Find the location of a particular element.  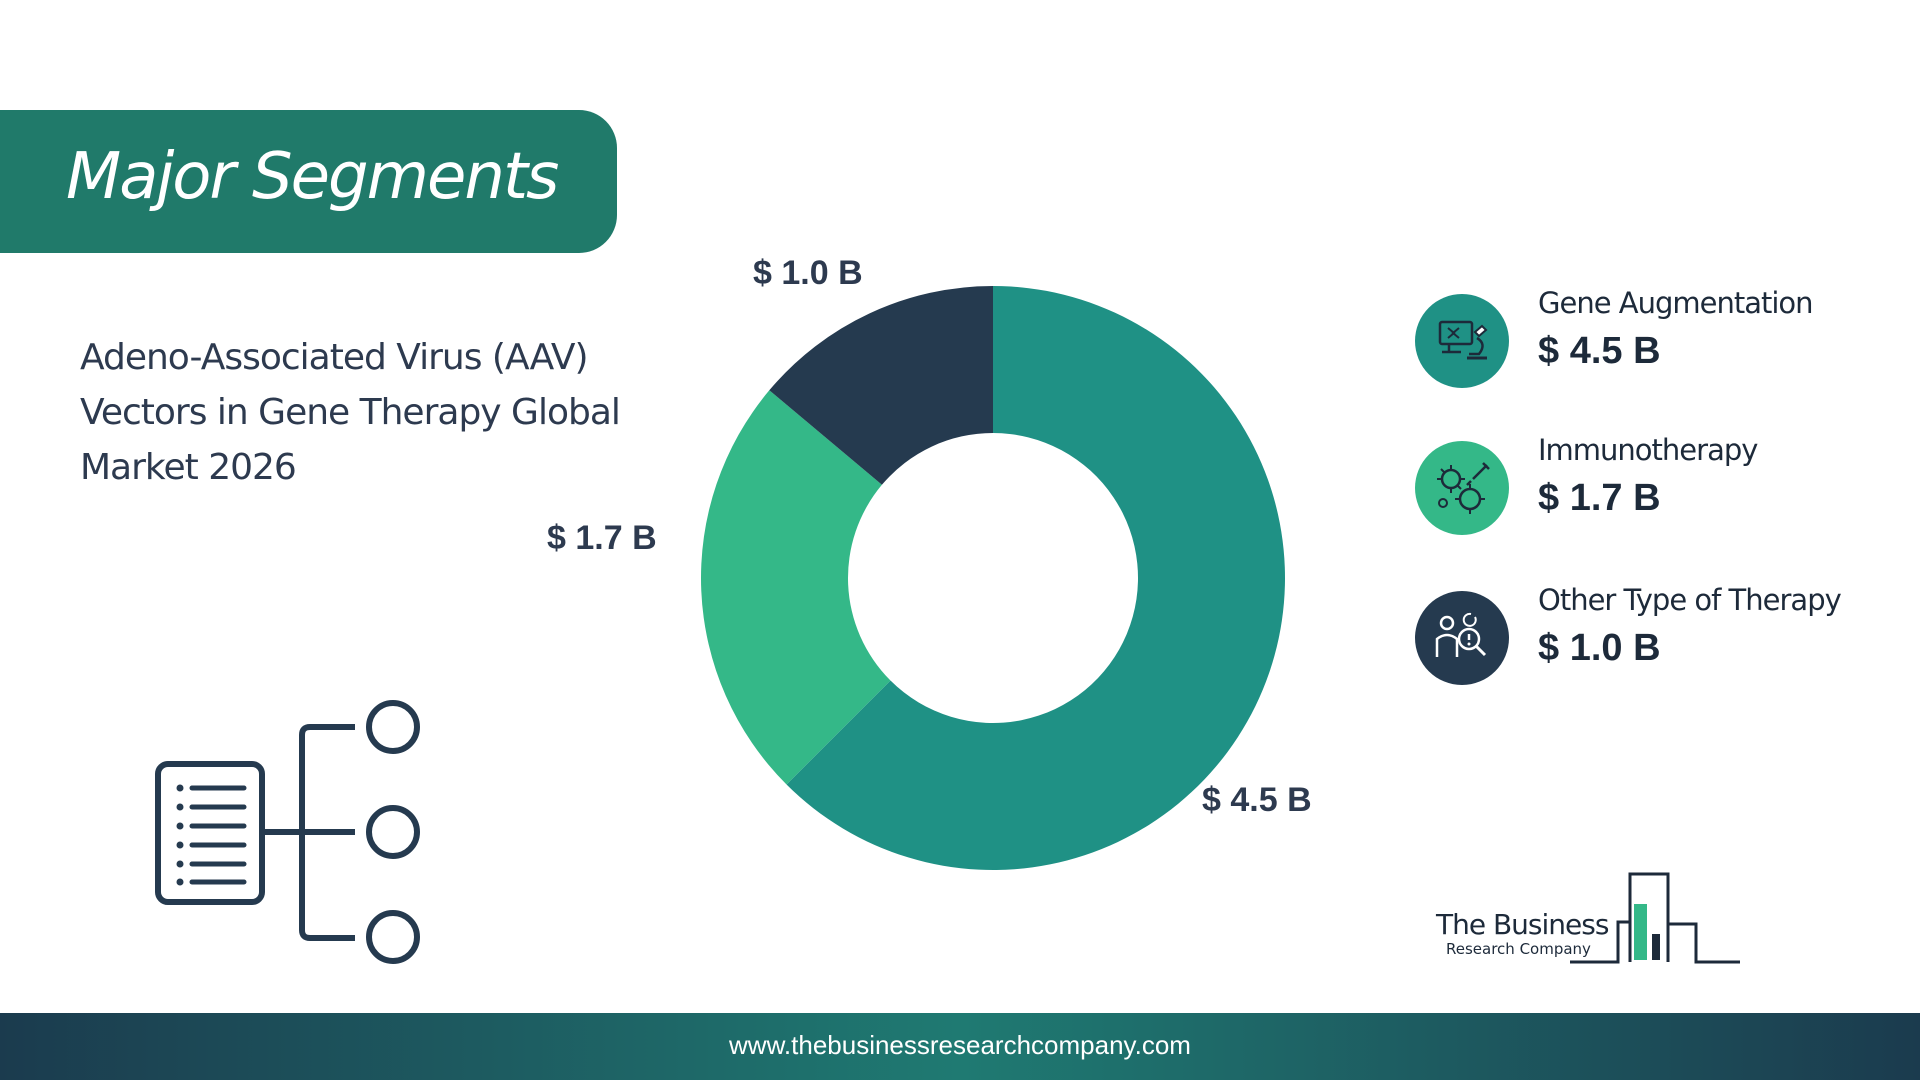

legend-item-gene-augmentation: Gene Augmentation $ 4.5 B is located at coordinates (1640, 340).